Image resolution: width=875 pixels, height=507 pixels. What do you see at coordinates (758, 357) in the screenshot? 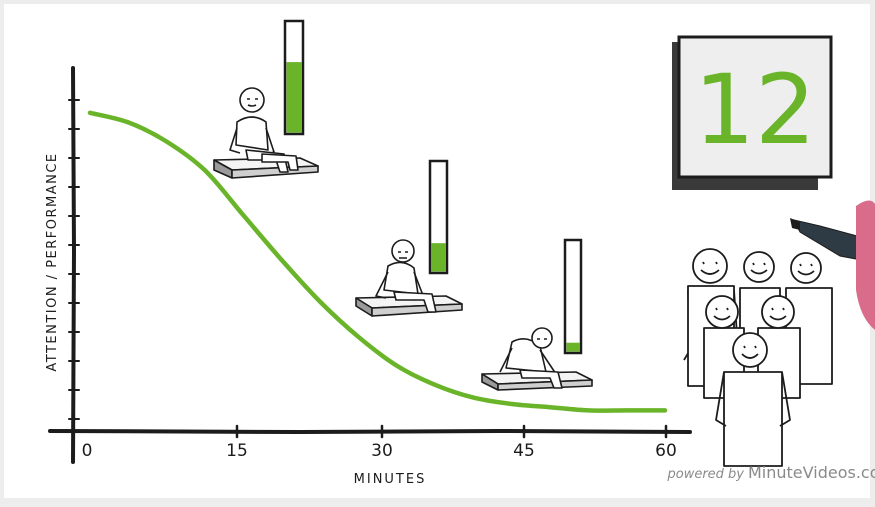
I see `audience-group-icon` at bounding box center [758, 357].